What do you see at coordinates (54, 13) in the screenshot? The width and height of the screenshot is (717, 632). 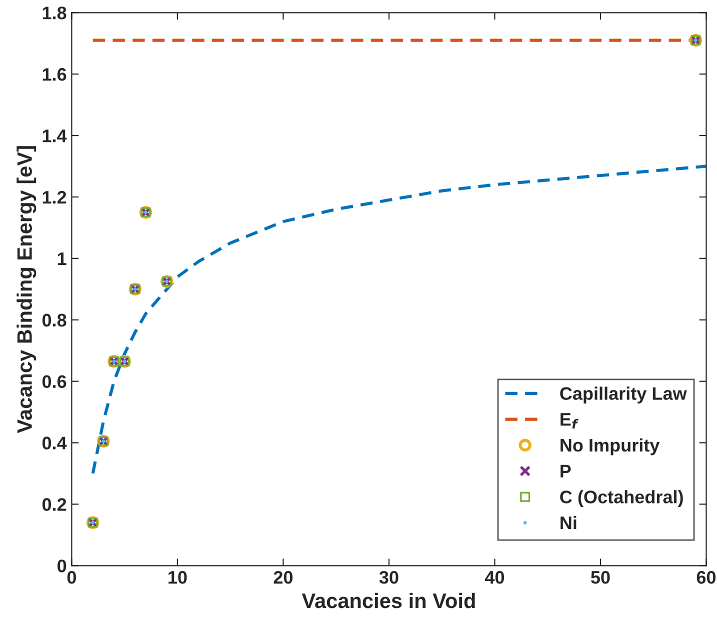 I see `y-tick-label: 1.8` at bounding box center [54, 13].